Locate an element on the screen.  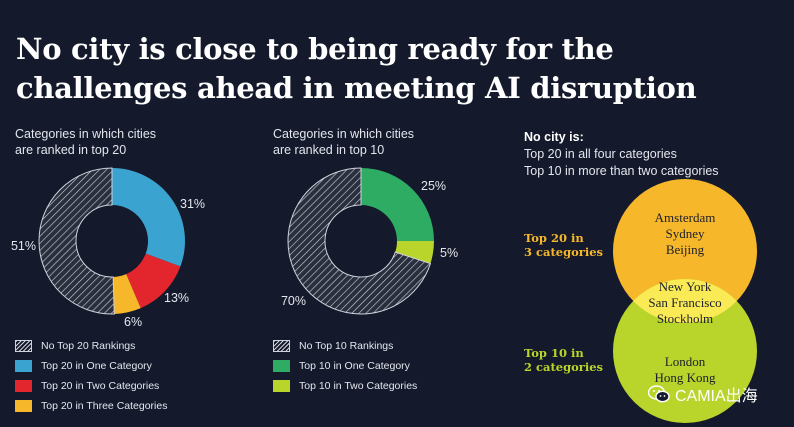
slice-label-no-top-20-rankings: 51% is located at coordinates (23, 246).